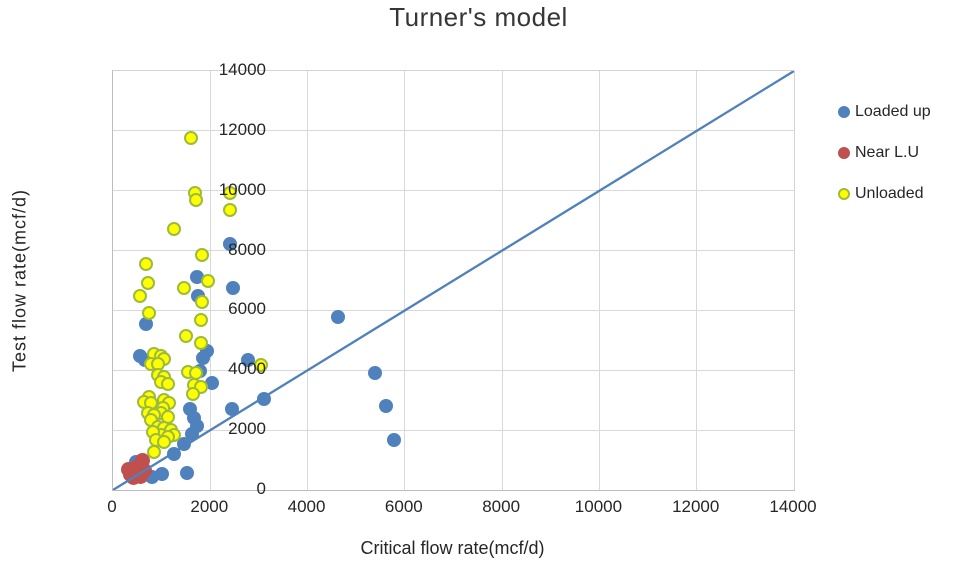 This screenshot has height=570, width=957. What do you see at coordinates (242, 129) in the screenshot?
I see `y-tick-label: 12000` at bounding box center [242, 129].